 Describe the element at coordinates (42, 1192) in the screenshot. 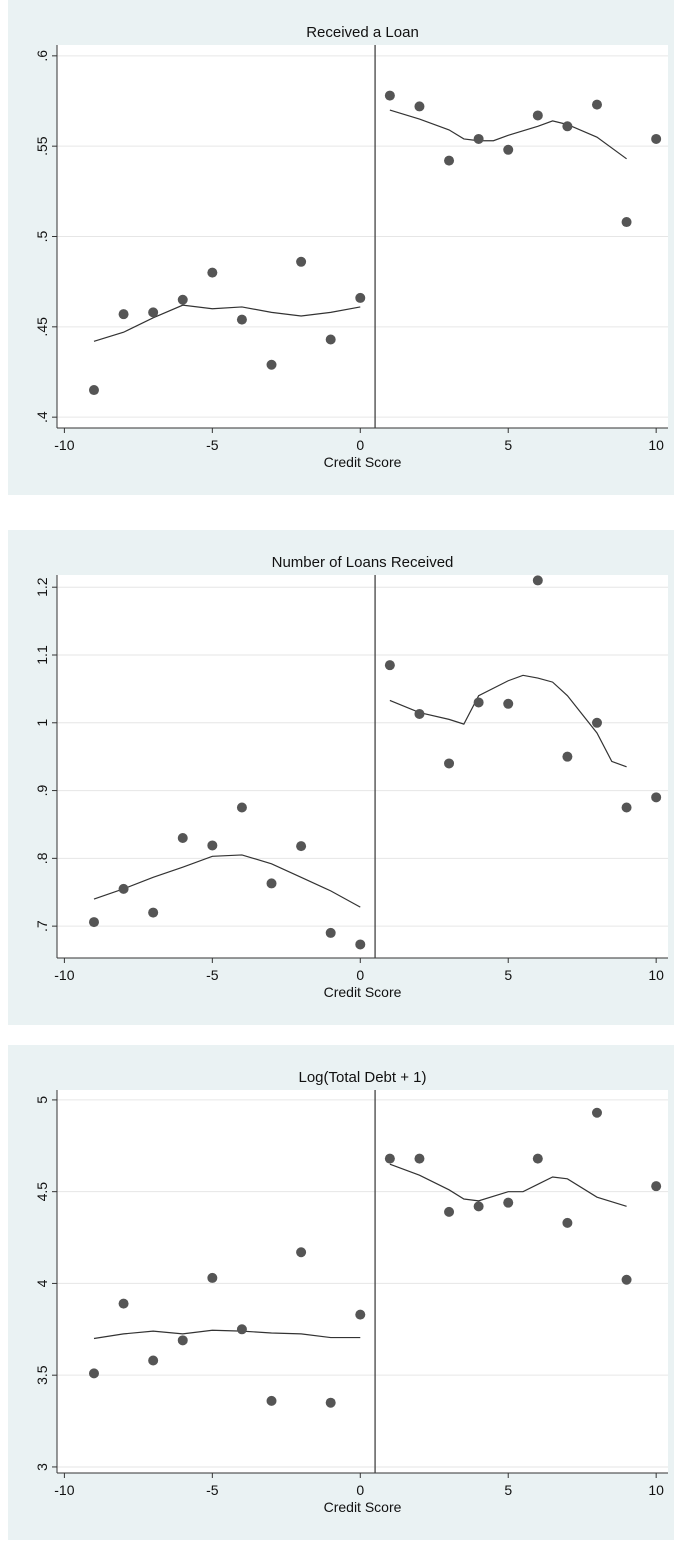

I see `y-tick-label: 4.5` at that location.